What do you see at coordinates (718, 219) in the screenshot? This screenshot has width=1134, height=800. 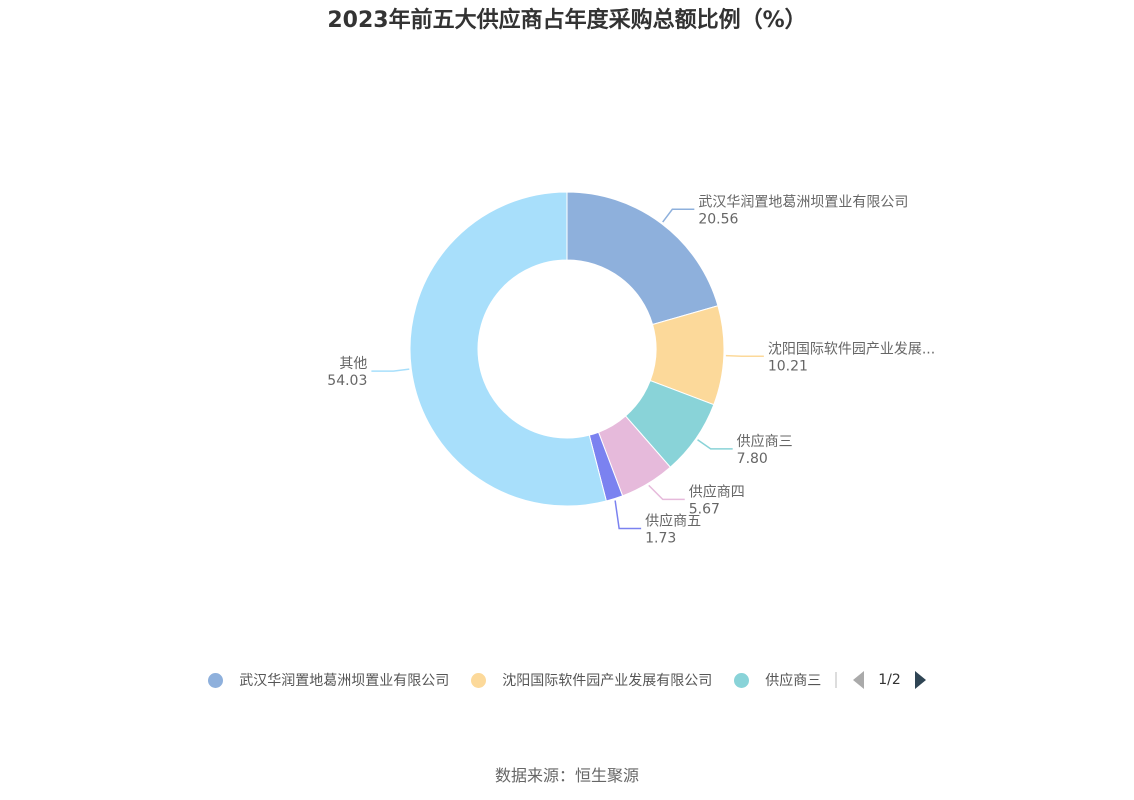 I see `slice-value-1: 20.56` at bounding box center [718, 219].